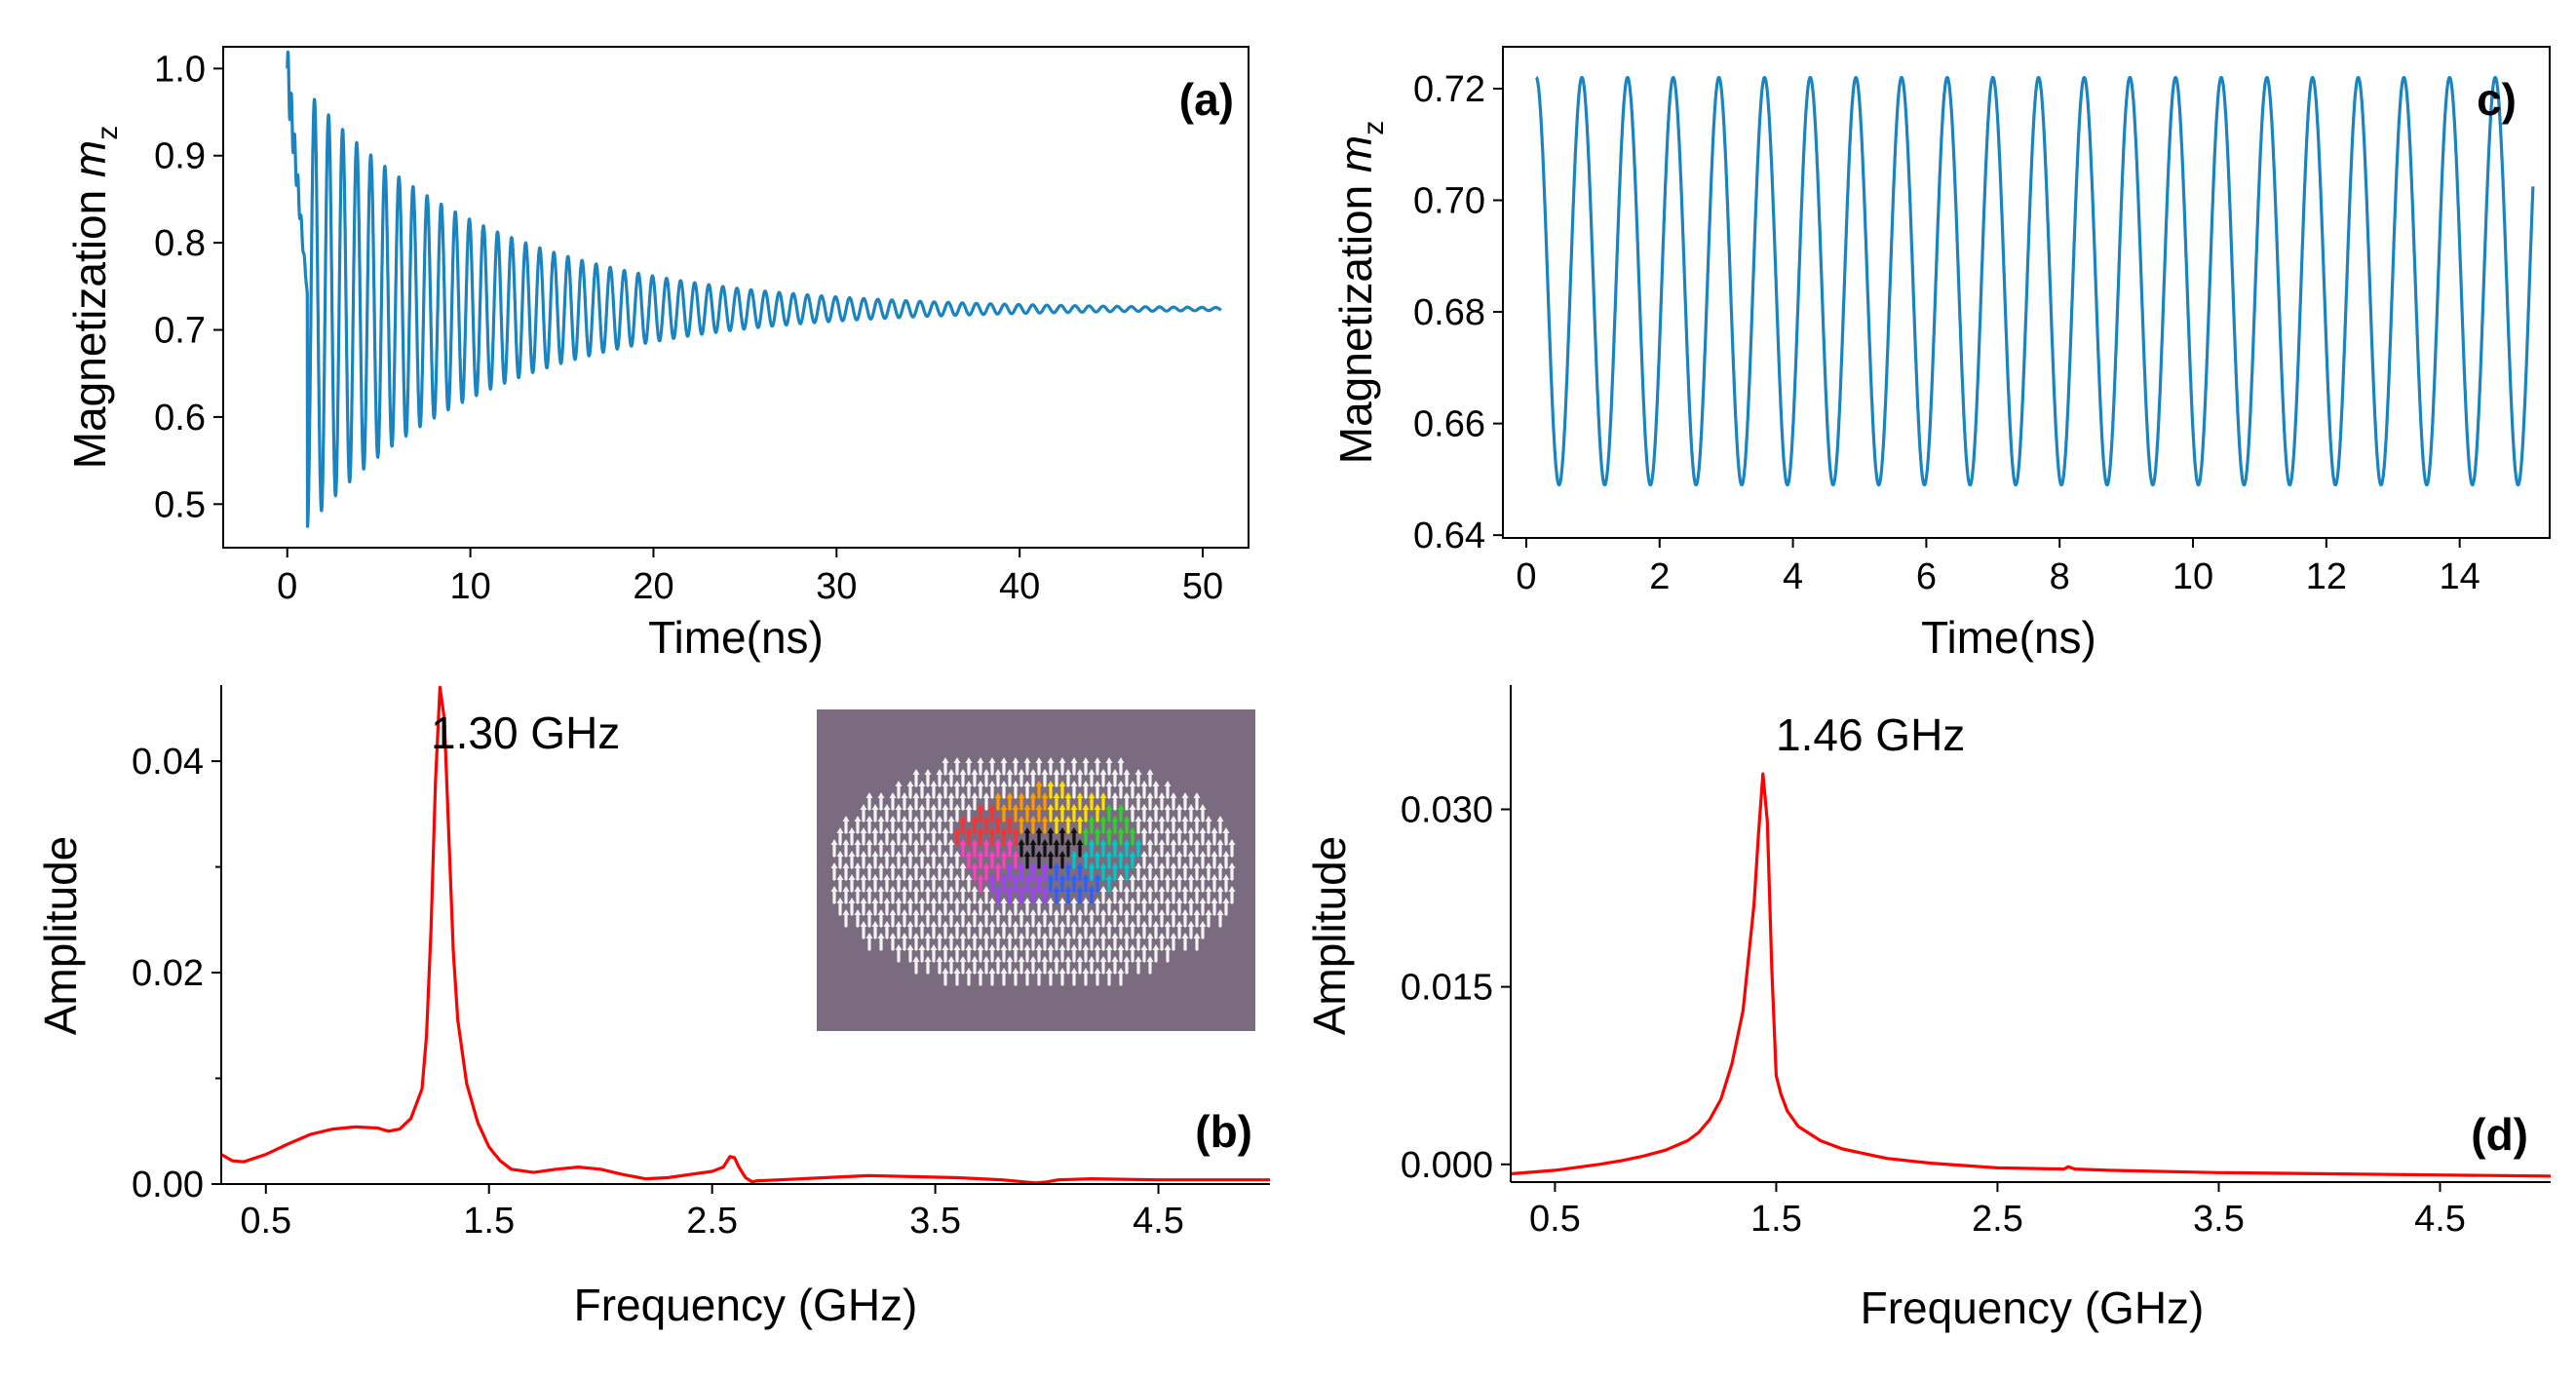 The width and height of the screenshot is (2576, 1377). I want to click on c-plot-frame, so click(2026, 292).